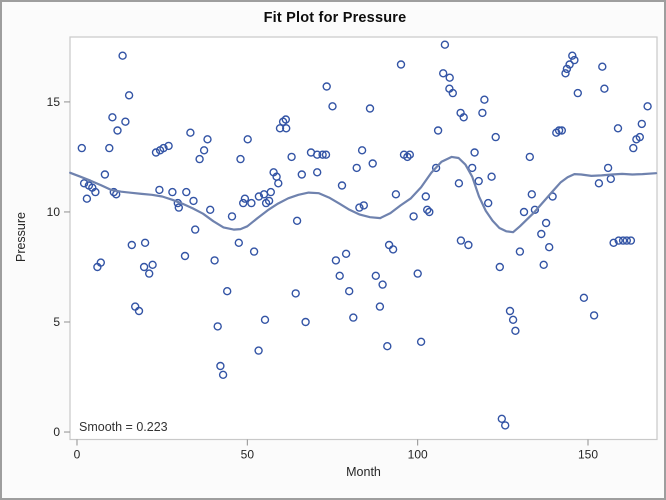  I want to click on y-tick-label: 5, so click(56, 322).